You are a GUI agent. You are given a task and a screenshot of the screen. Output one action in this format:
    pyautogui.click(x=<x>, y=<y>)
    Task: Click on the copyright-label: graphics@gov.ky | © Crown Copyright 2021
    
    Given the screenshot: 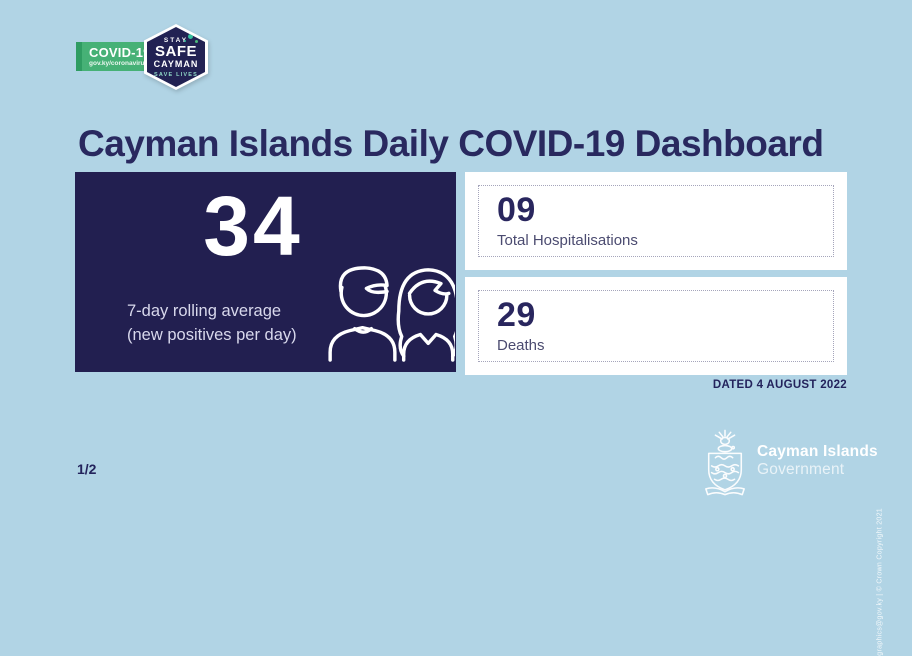 What is the action you would take?
    pyautogui.click(x=880, y=582)
    